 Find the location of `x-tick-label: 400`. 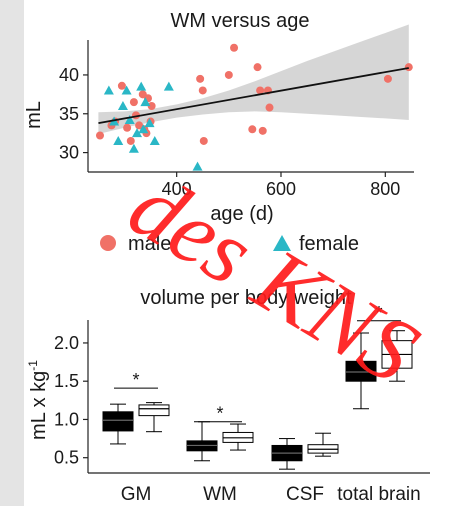

x-tick-label: 400 is located at coordinates (177, 189).